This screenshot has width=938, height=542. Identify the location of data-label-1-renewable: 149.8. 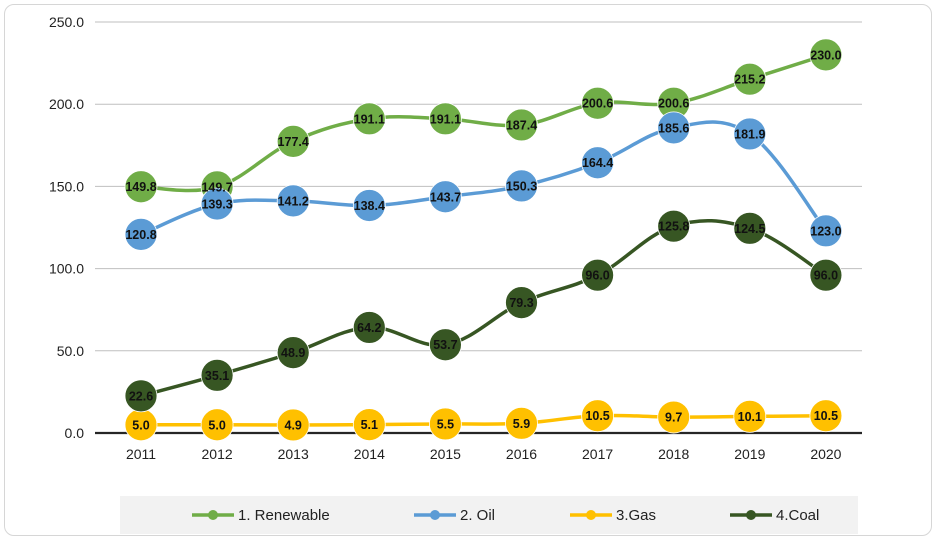
(140, 187).